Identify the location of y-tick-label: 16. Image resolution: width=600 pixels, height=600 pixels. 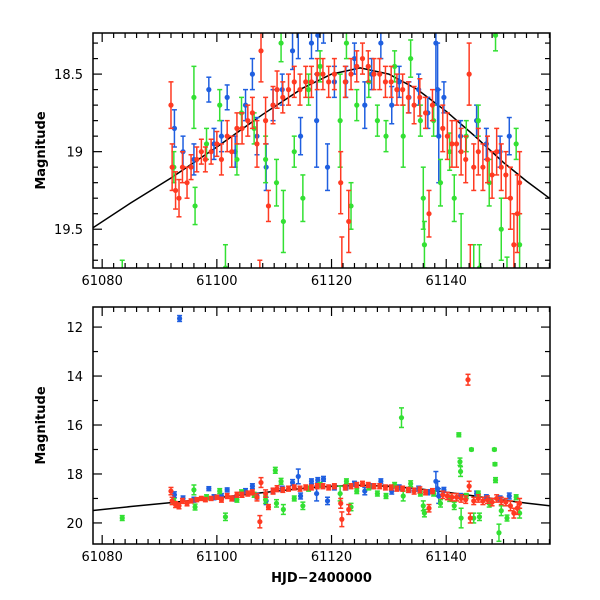
(74, 426).